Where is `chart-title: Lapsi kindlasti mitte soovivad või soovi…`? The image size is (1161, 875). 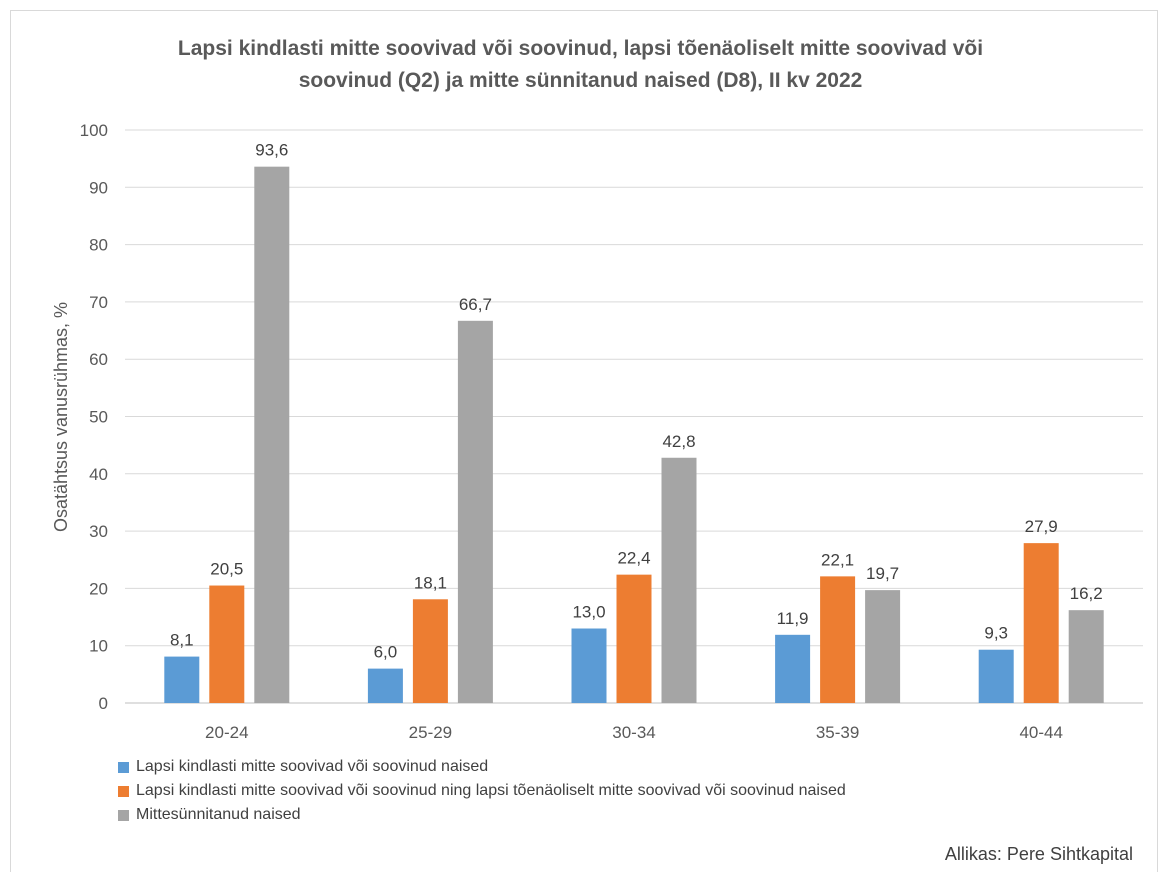
chart-title: Lapsi kindlasti mitte soovivad või soovi… is located at coordinates (580, 65).